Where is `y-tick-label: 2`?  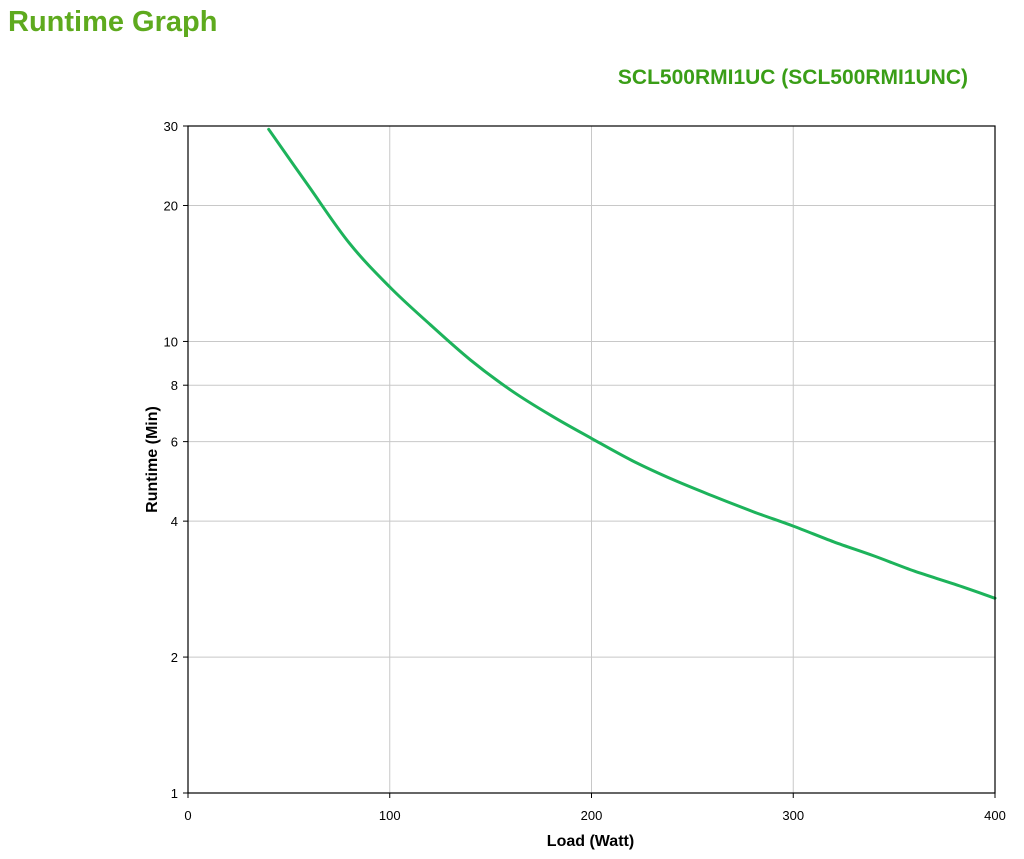 y-tick-label: 2 is located at coordinates (174, 657).